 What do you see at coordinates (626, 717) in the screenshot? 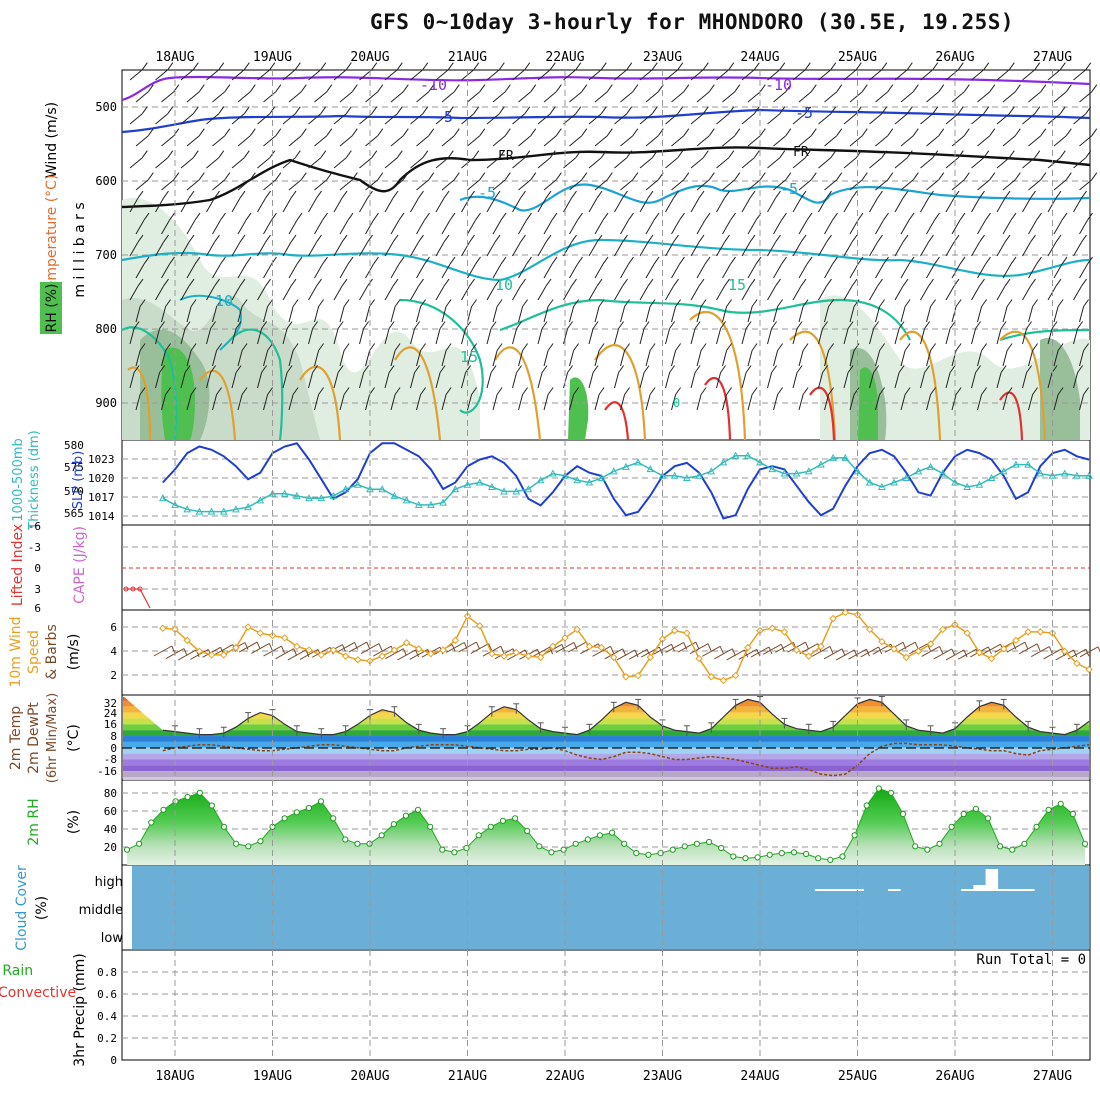
I see `temp-minmax-bars` at bounding box center [626, 717].